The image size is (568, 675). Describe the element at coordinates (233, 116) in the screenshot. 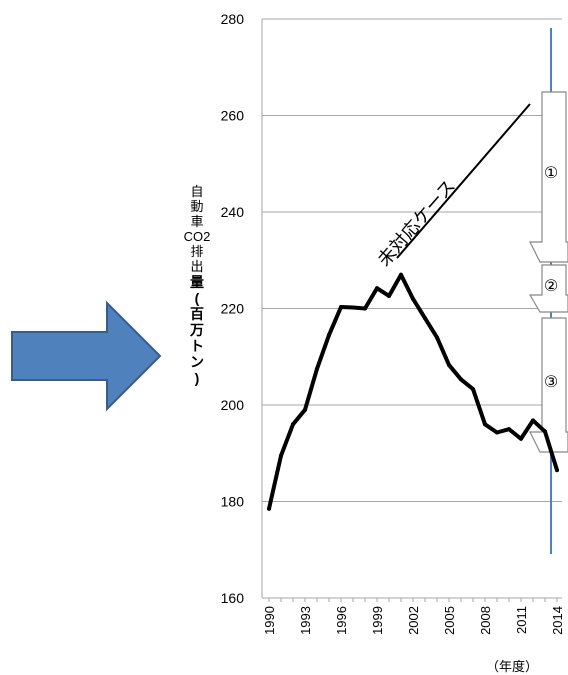

I see `y-tick-label: 260` at that location.